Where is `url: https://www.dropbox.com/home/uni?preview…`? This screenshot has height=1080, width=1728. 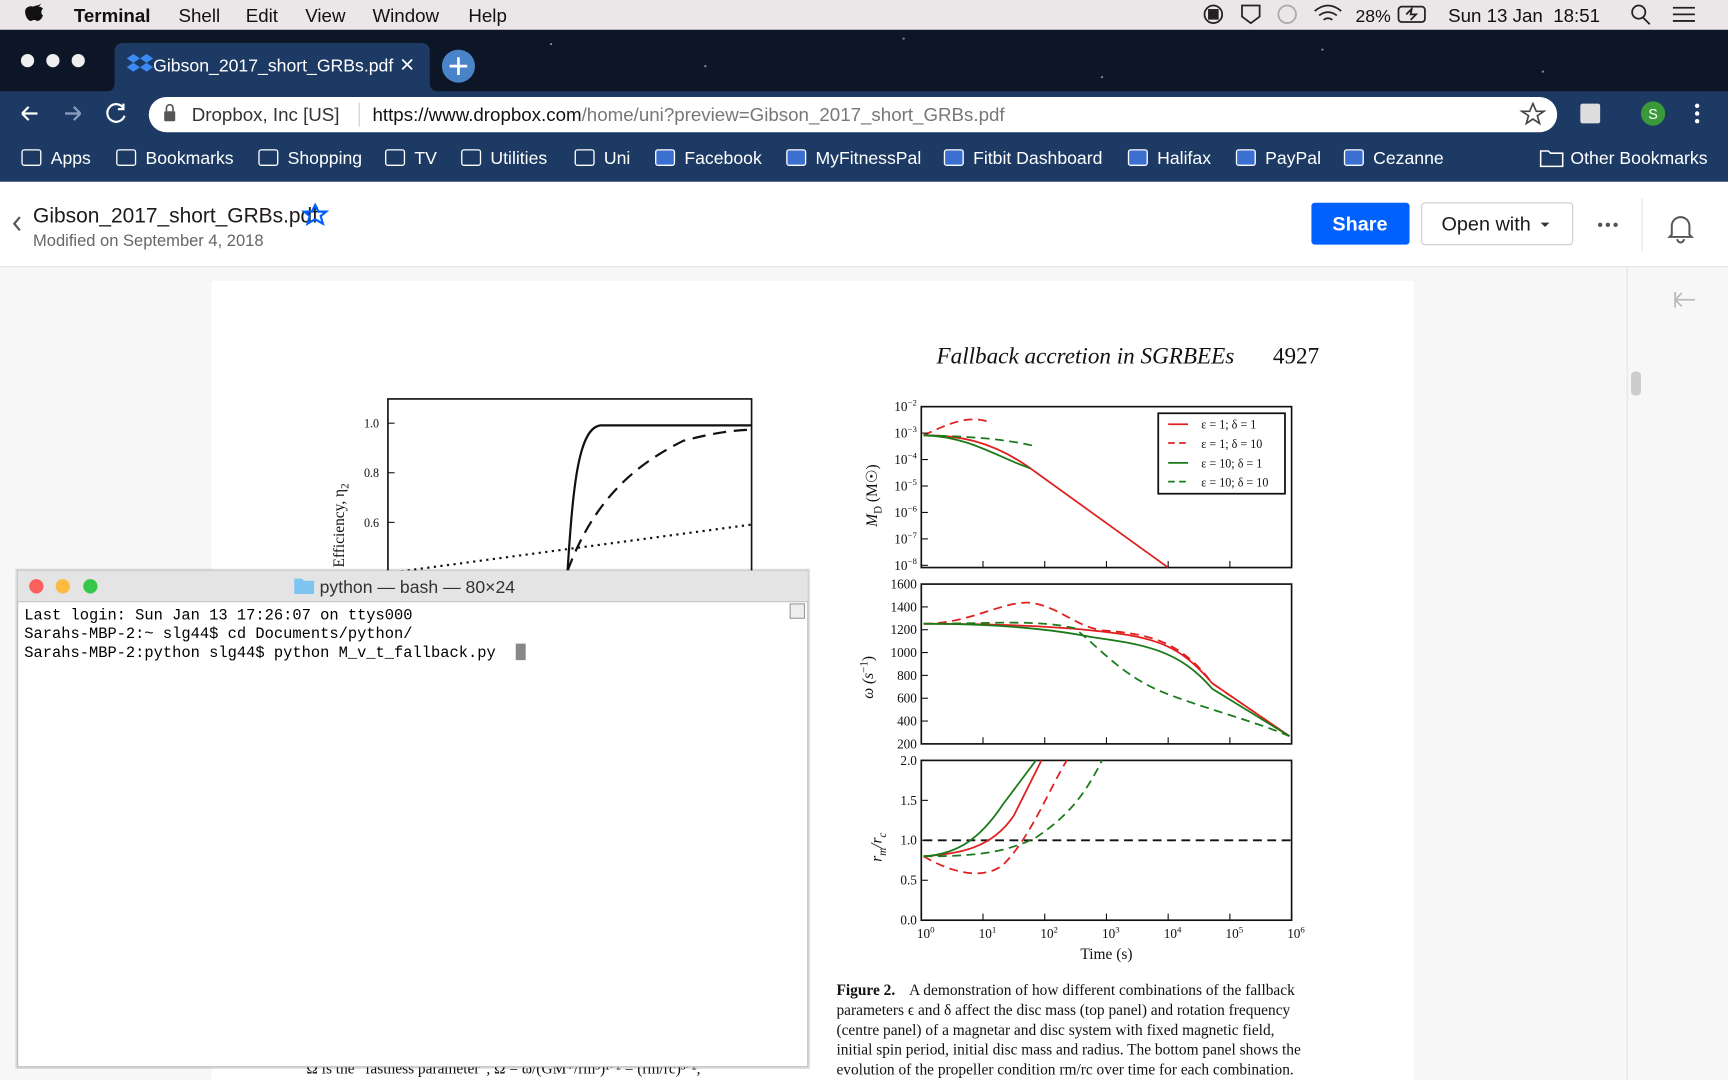
url: https://www.dropbox.com/home/uni?preview… is located at coordinates (688, 115).